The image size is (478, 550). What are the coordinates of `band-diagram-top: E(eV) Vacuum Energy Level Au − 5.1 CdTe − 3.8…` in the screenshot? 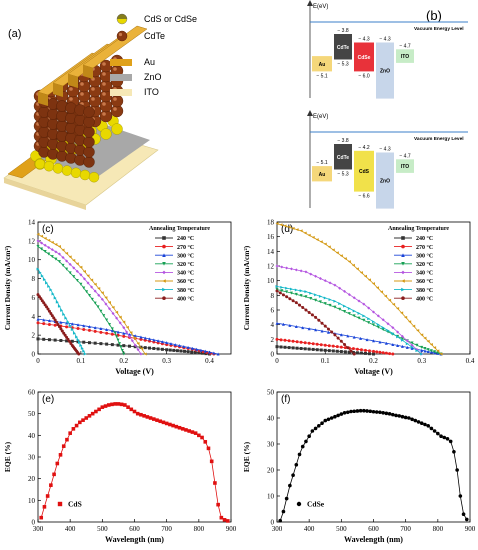 It's located at (387, 49).